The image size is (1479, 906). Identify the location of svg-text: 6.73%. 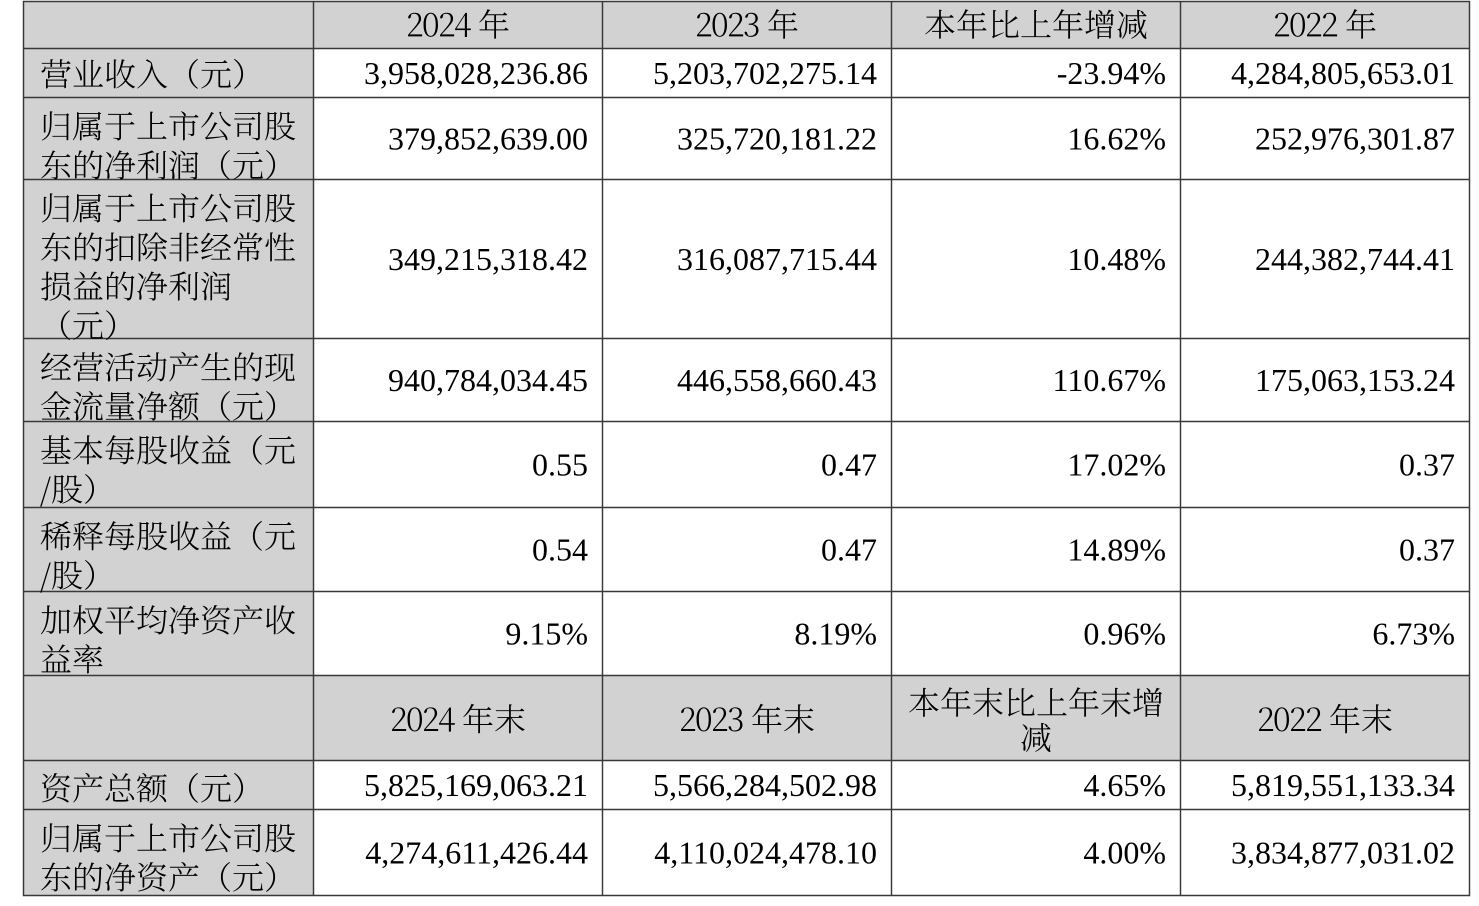
(1413, 634).